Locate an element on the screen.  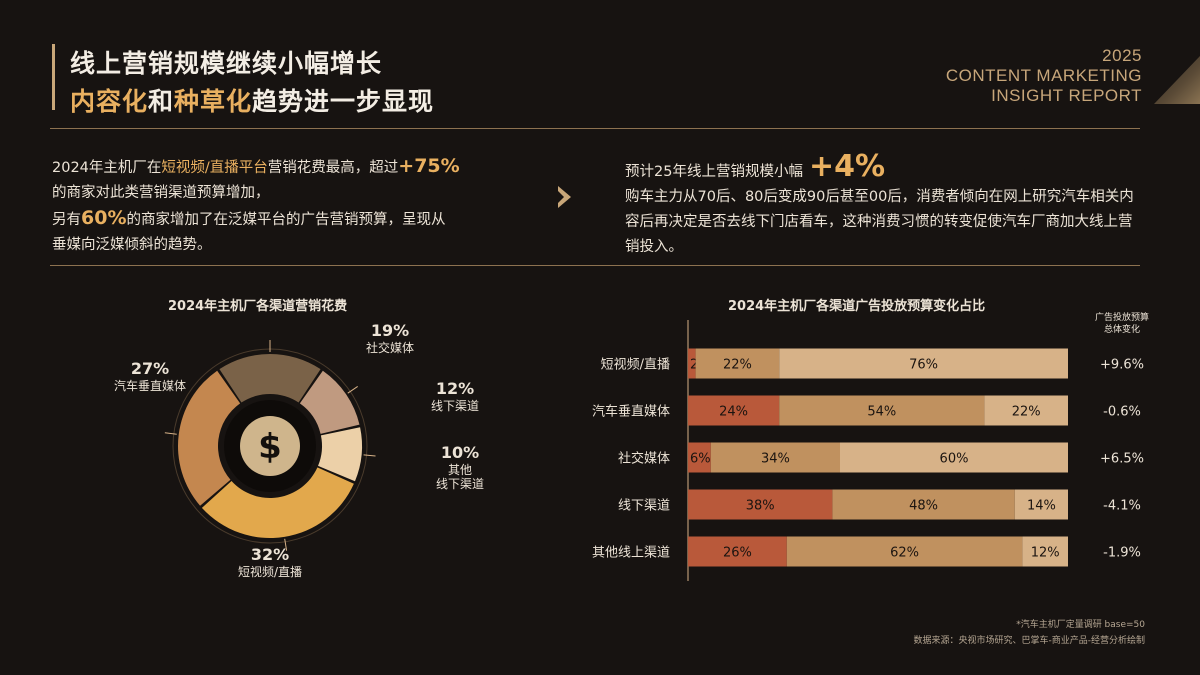
bar-value-label: 62% is located at coordinates (904, 553).